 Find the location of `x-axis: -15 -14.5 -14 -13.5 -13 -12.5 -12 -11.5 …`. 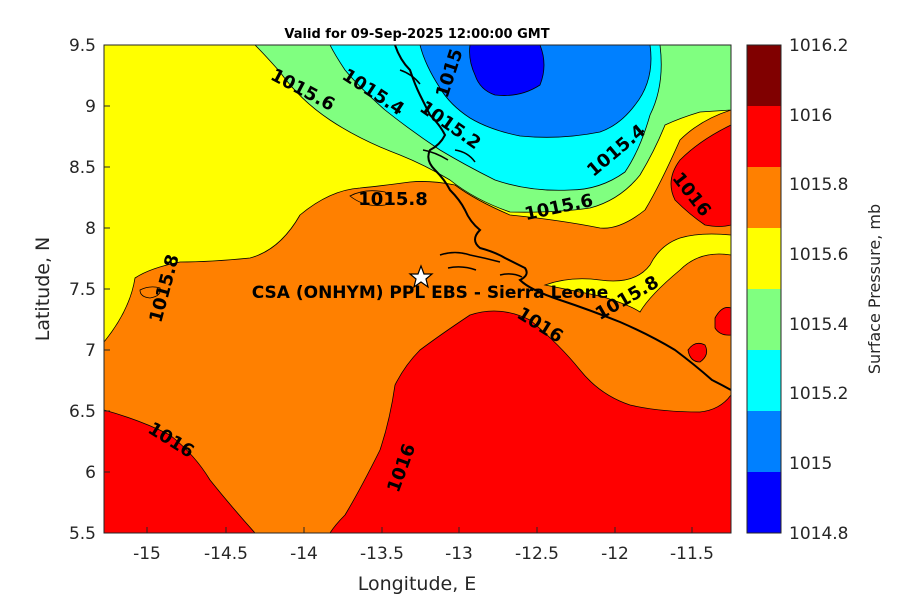

x-axis: -15 -14.5 -14 -13.5 -13 -12.5 -12 -11.5 … is located at coordinates (423, 561).